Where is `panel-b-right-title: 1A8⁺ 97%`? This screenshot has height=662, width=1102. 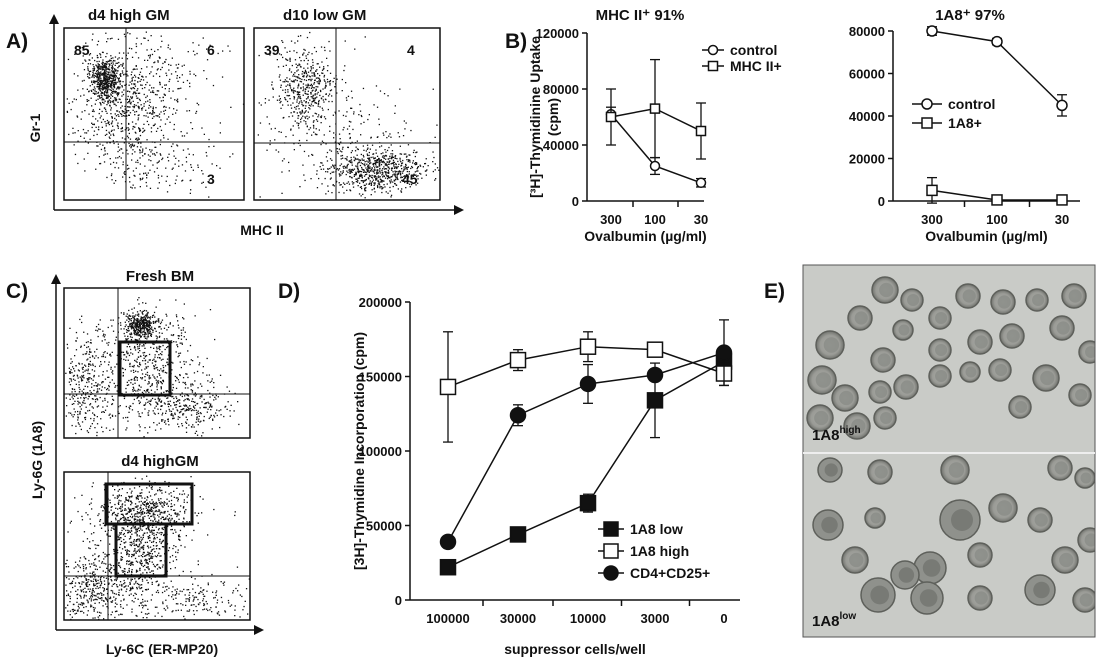
panel-b-right-title: 1A8⁺ 97% is located at coordinates (970, 15).